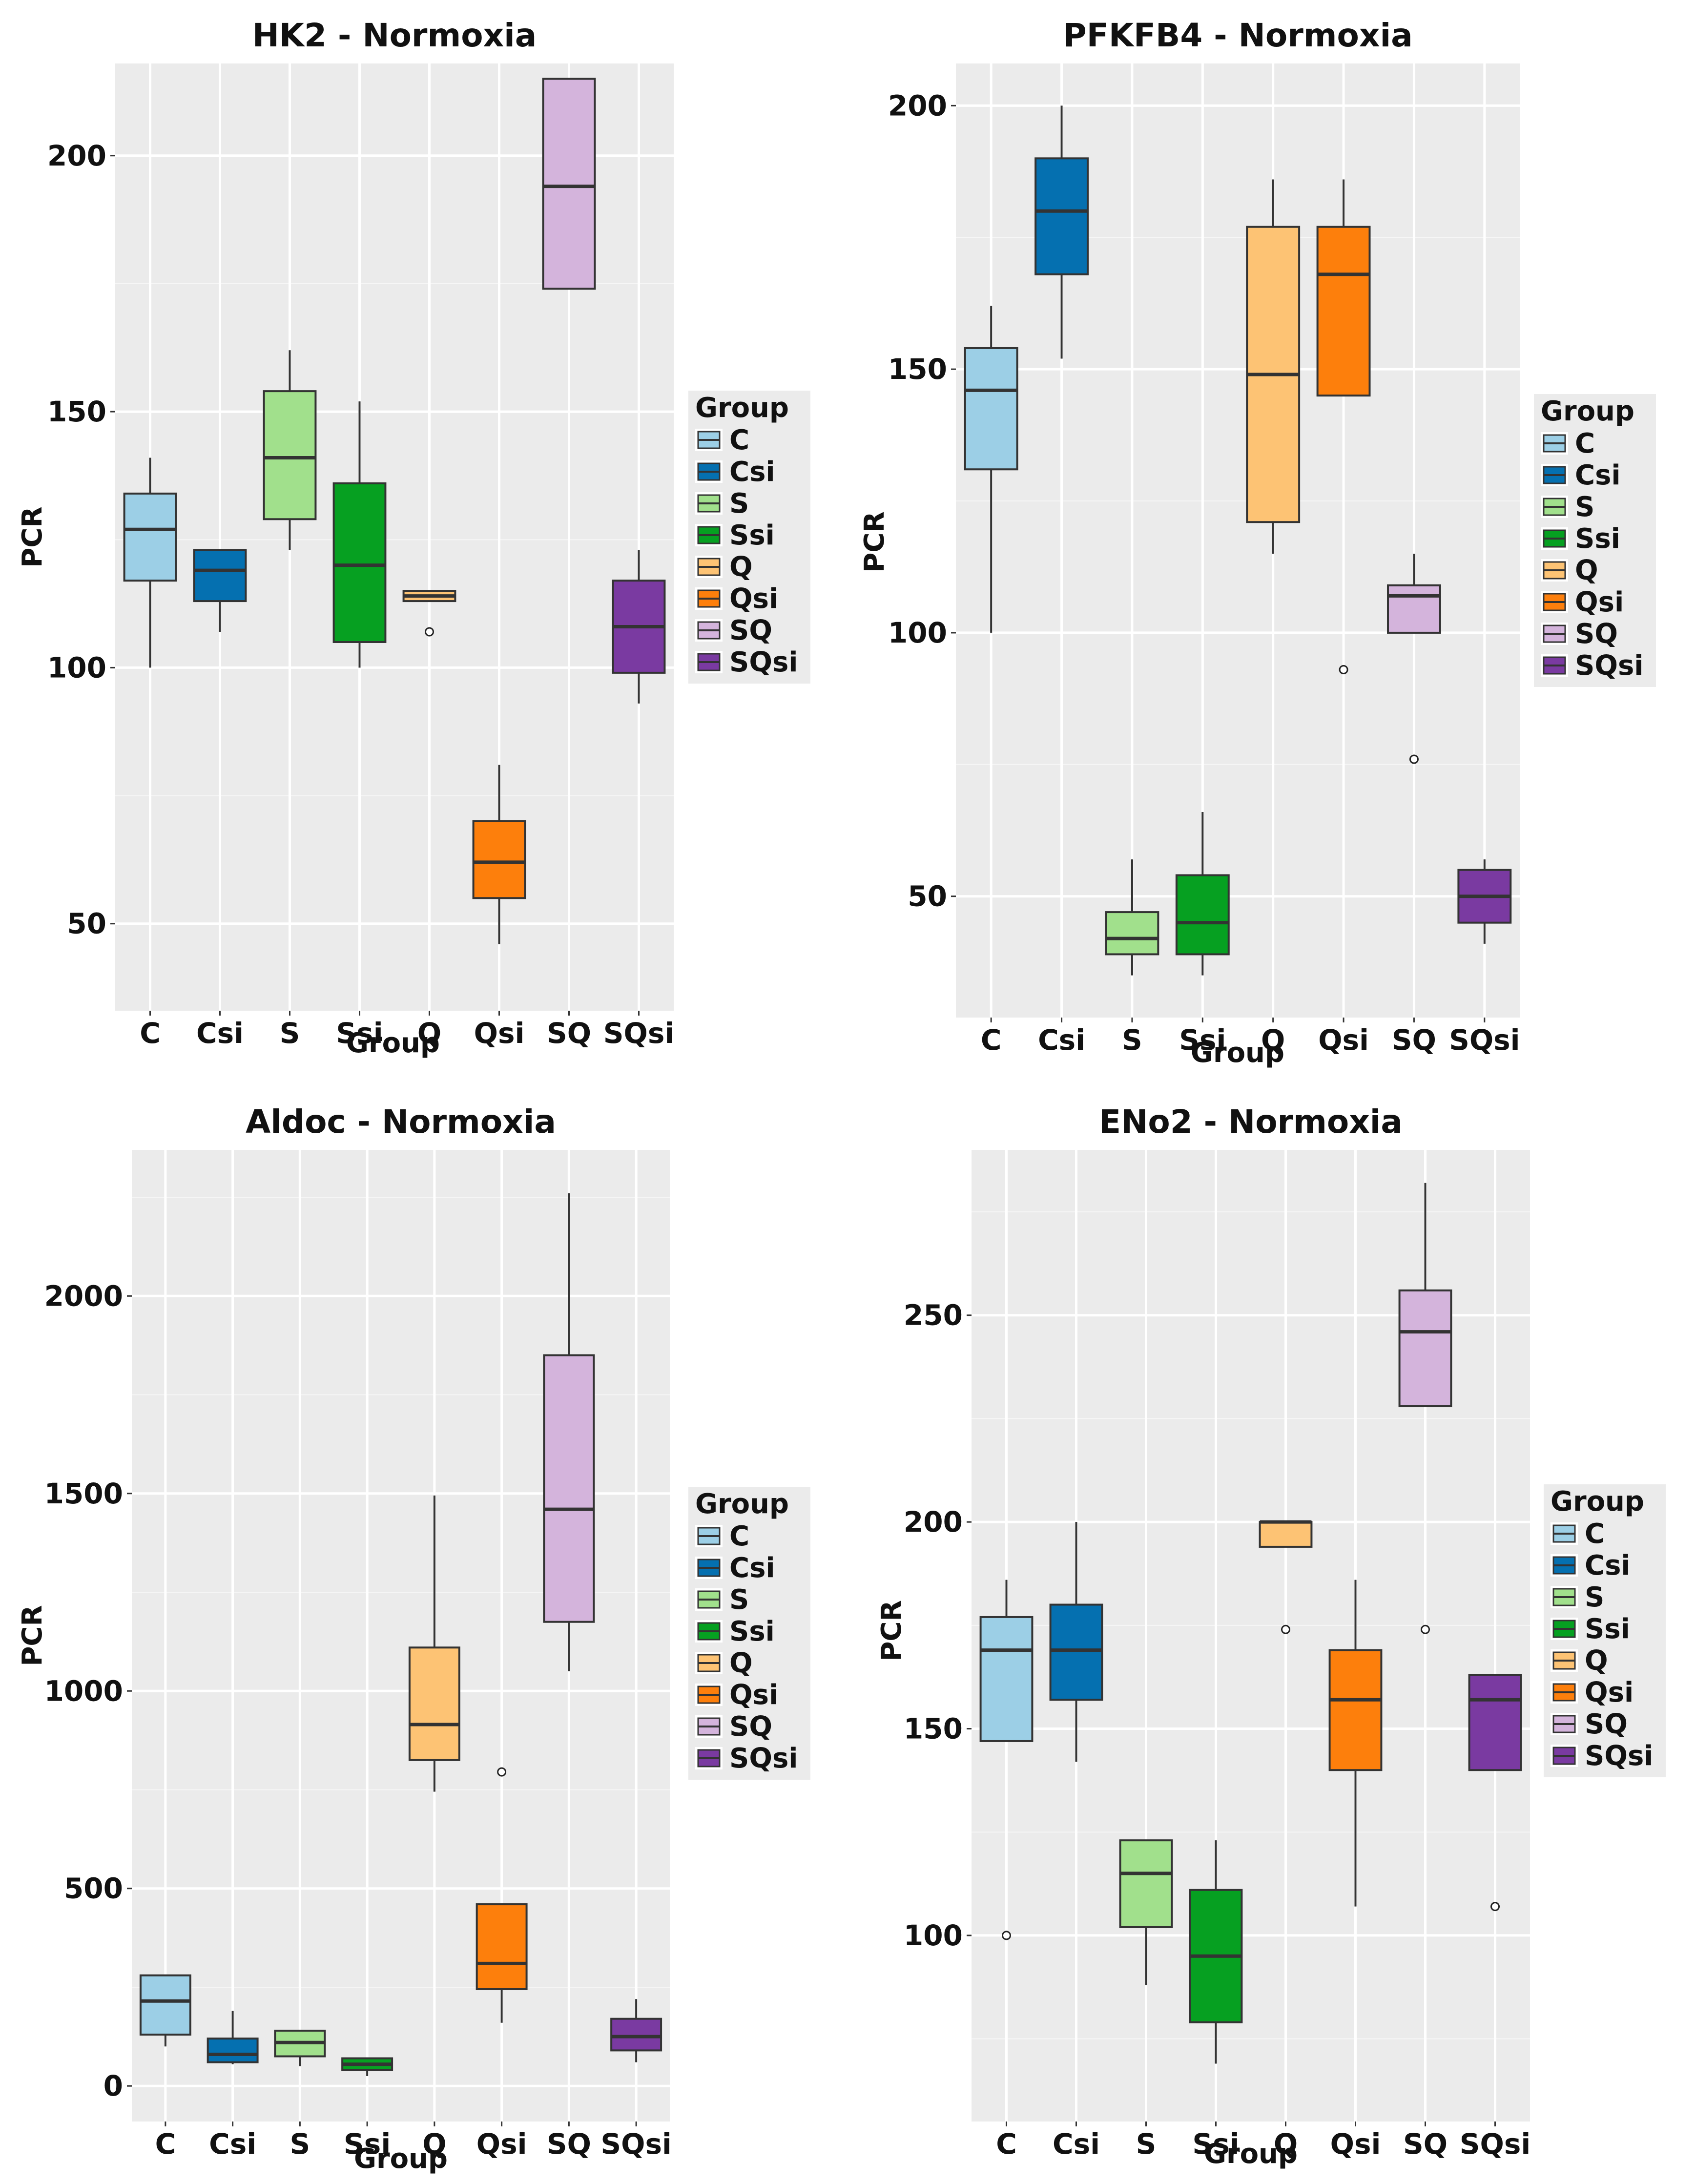 This screenshot has width=1696, height=2184. I want to click on legend-label: SQ, so click(750, 630).